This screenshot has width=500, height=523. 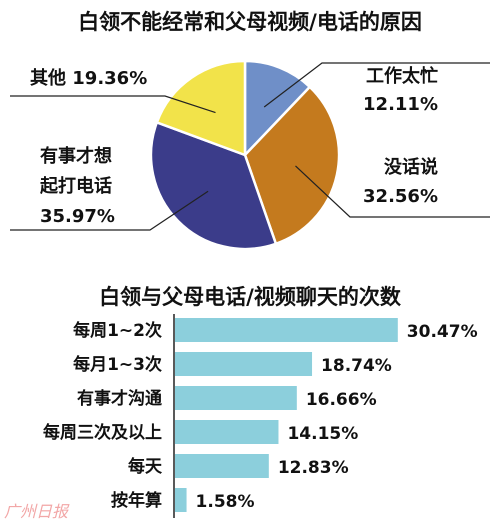 What do you see at coordinates (117, 330) in the screenshot?
I see `bar-category-label-0: 每周1~2次` at bounding box center [117, 330].